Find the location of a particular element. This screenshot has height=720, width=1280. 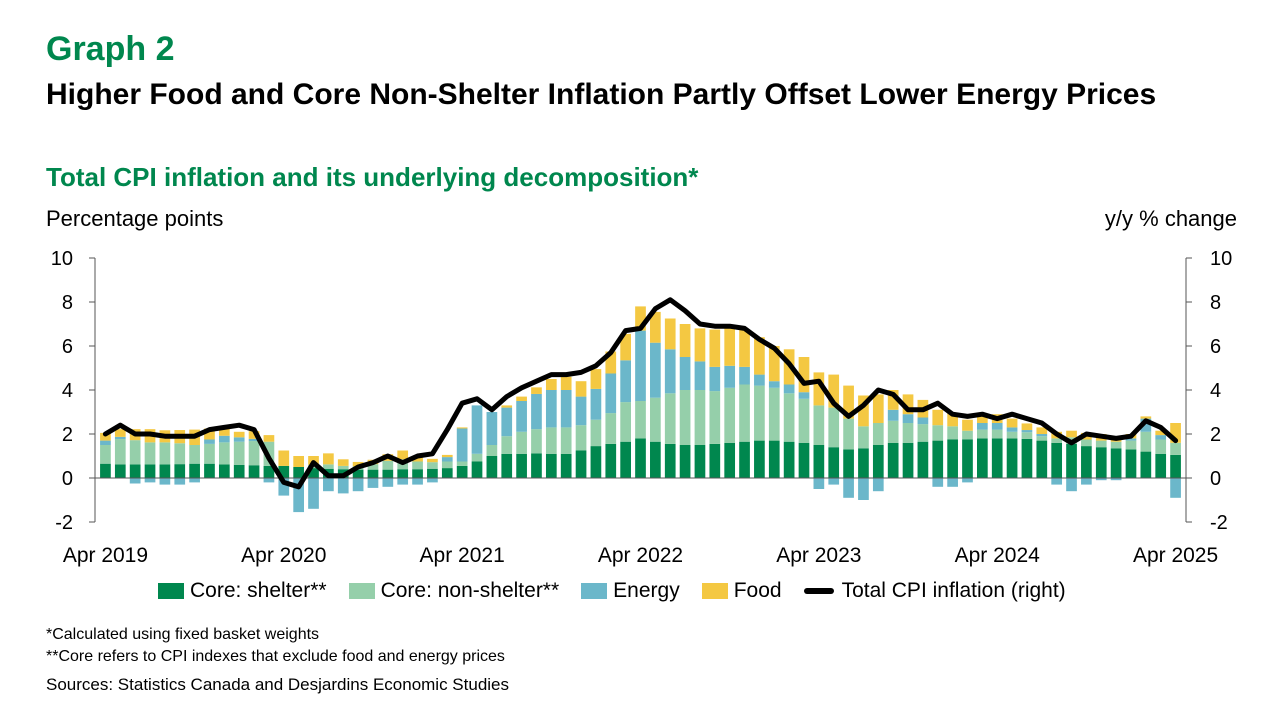

left-tick-label: 6 is located at coordinates (67, 347).